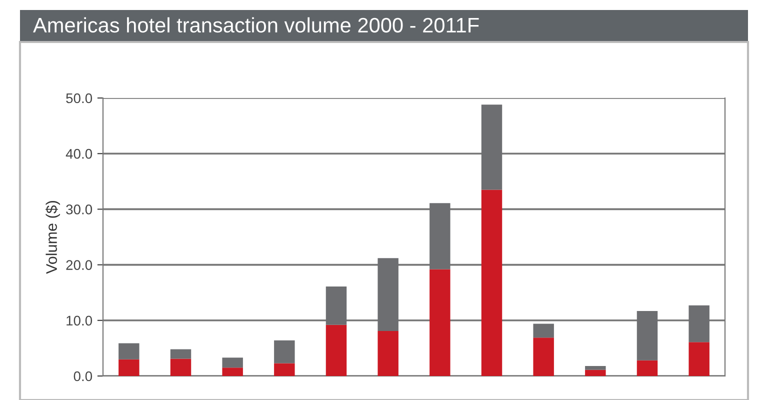  I want to click on y-tick-label: 20.0, so click(79, 265).